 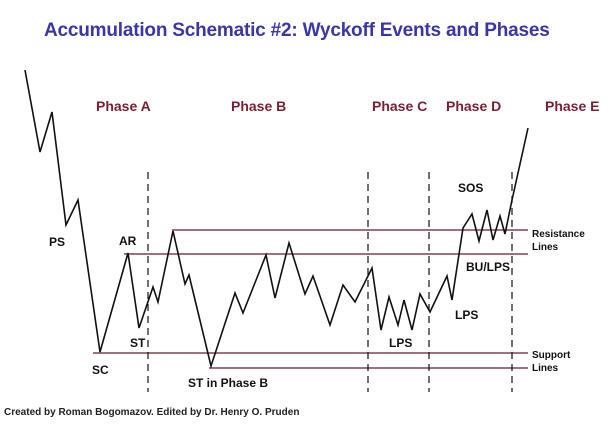 I want to click on event-sc-label: SC, so click(x=100, y=370).